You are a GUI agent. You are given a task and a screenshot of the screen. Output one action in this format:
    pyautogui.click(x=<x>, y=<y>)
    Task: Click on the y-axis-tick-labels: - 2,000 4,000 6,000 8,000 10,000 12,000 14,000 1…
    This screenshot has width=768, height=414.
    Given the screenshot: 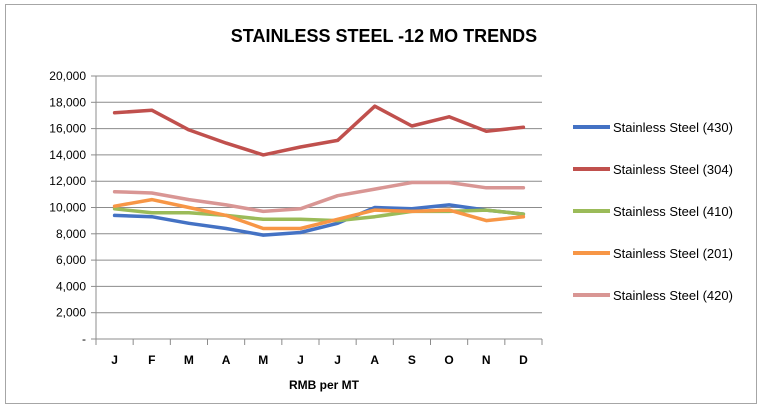 What is the action you would take?
    pyautogui.click(x=67, y=207)
    